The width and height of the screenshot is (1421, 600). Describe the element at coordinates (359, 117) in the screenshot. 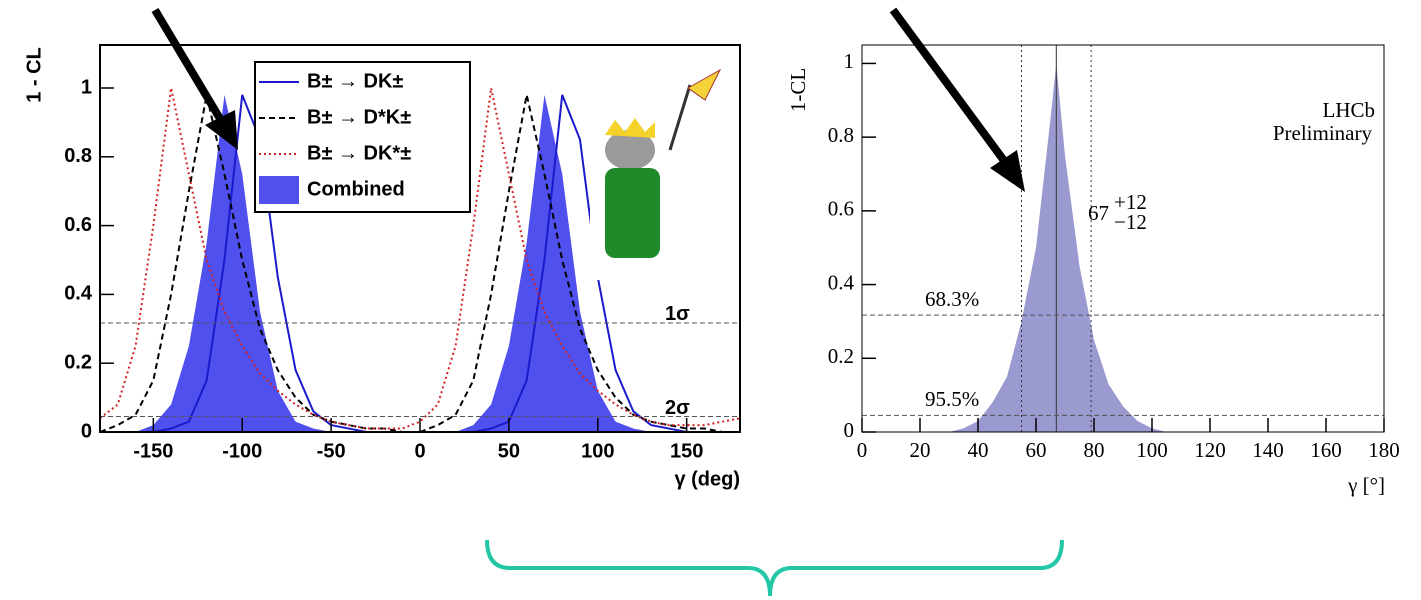

I see `legend-label: B± → D*K±` at that location.